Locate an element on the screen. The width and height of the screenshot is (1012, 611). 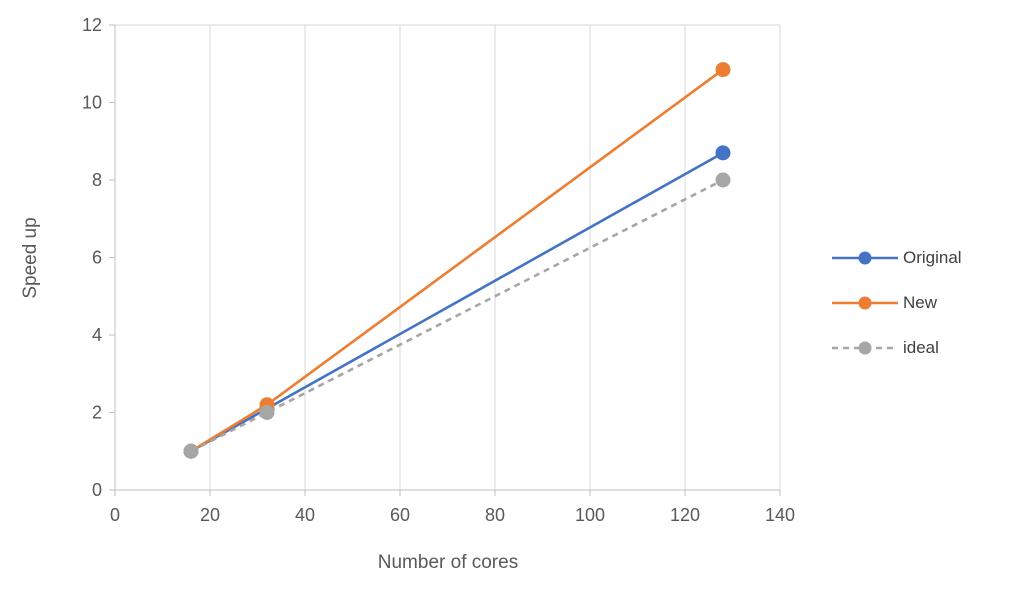
x-axis-title: Number of cores is located at coordinates (448, 562).